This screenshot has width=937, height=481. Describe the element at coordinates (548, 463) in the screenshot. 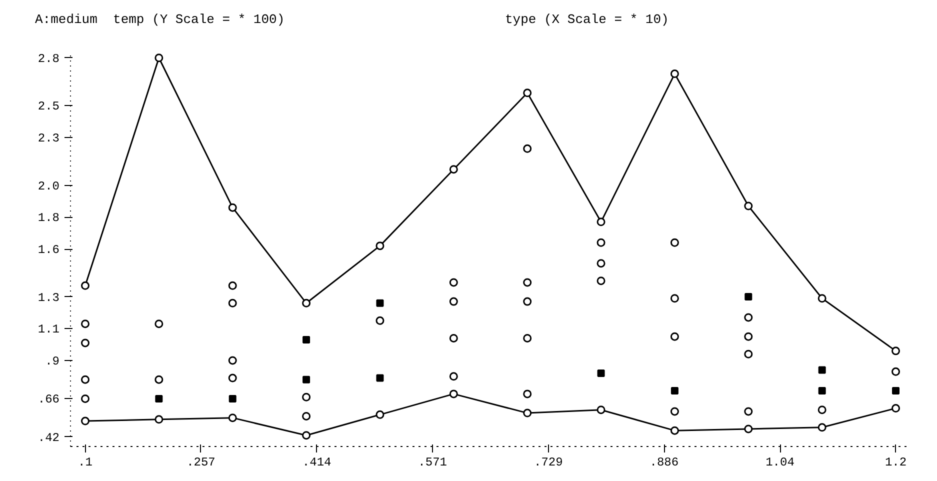

I see `x-tick-label: .729` at that location.